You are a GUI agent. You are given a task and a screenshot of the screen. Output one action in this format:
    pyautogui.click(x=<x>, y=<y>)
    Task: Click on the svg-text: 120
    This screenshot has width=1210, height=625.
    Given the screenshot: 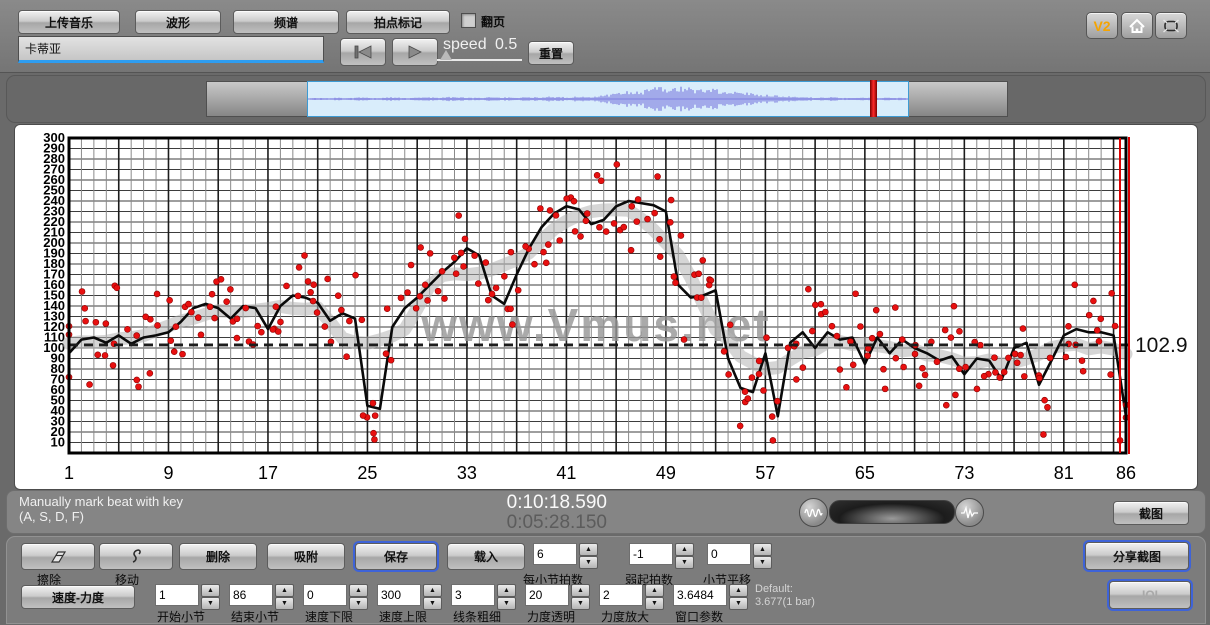 What is the action you would take?
    pyautogui.click(x=54, y=326)
    